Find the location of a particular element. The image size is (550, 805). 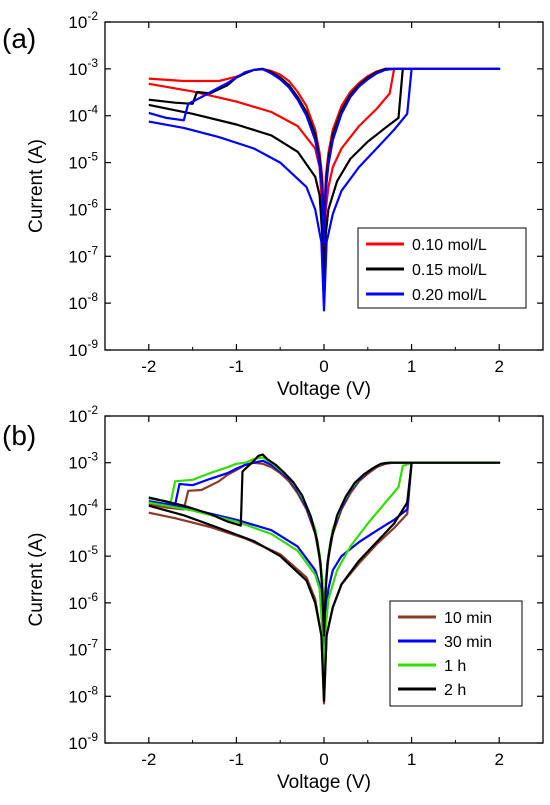

panel-a-x-tick-label: -1 is located at coordinates (236, 366).